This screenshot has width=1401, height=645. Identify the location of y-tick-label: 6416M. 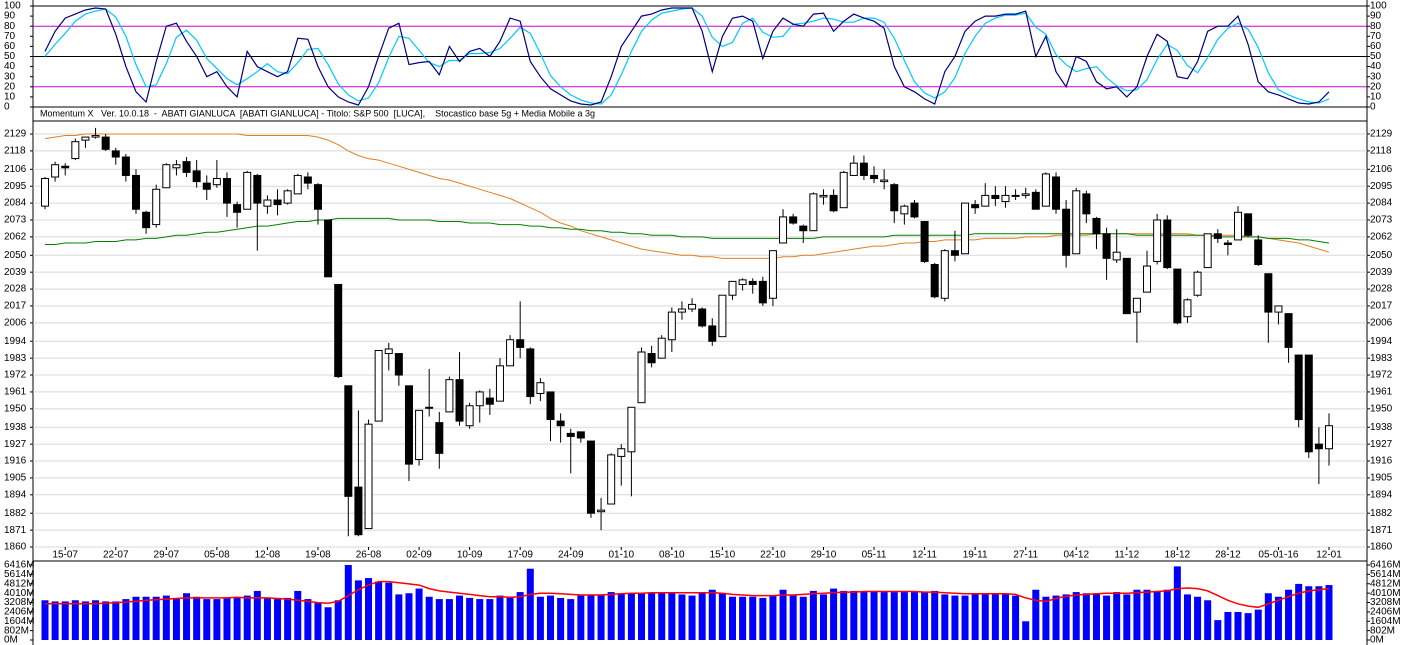
(1385, 565).